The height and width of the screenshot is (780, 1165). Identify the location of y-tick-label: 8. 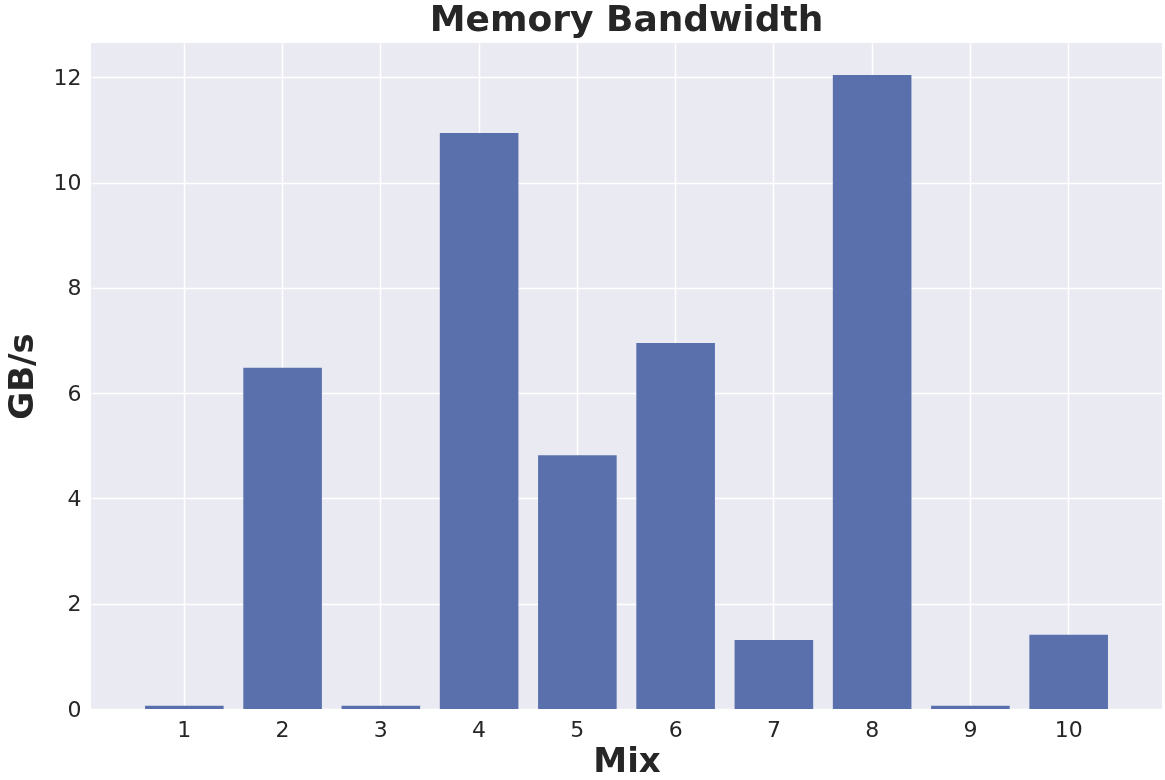
(74, 288).